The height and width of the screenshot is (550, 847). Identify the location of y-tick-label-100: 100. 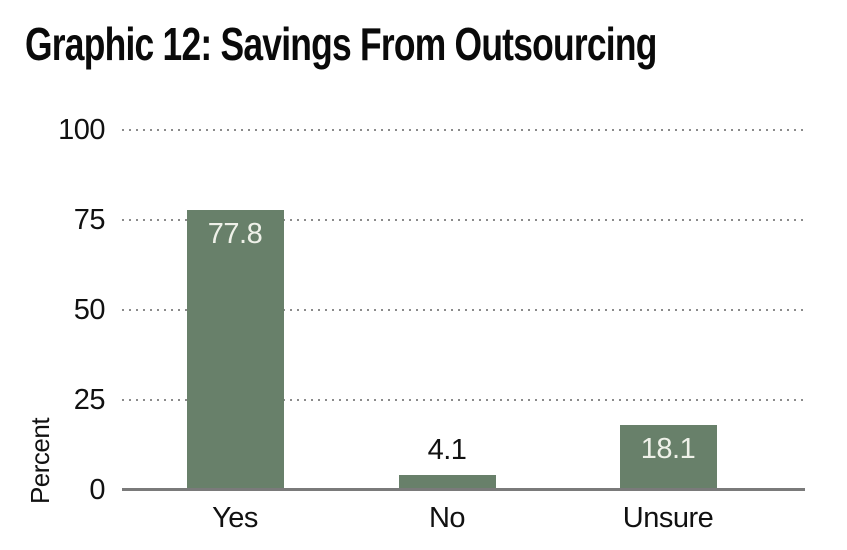
(81, 130).